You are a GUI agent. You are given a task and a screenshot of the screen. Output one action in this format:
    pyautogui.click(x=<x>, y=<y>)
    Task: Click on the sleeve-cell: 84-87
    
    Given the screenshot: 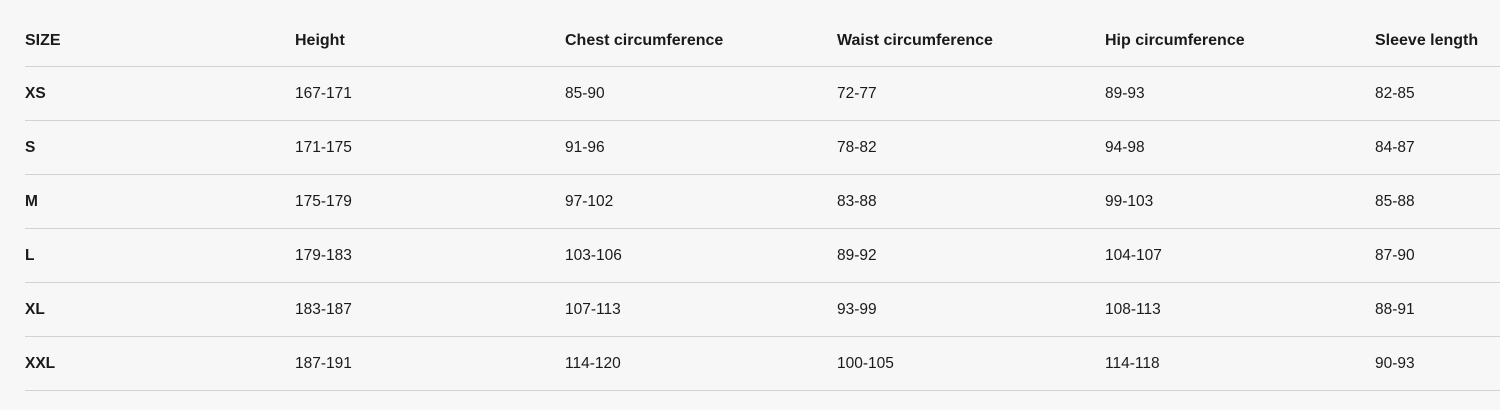 What is the action you would take?
    pyautogui.click(x=1437, y=147)
    